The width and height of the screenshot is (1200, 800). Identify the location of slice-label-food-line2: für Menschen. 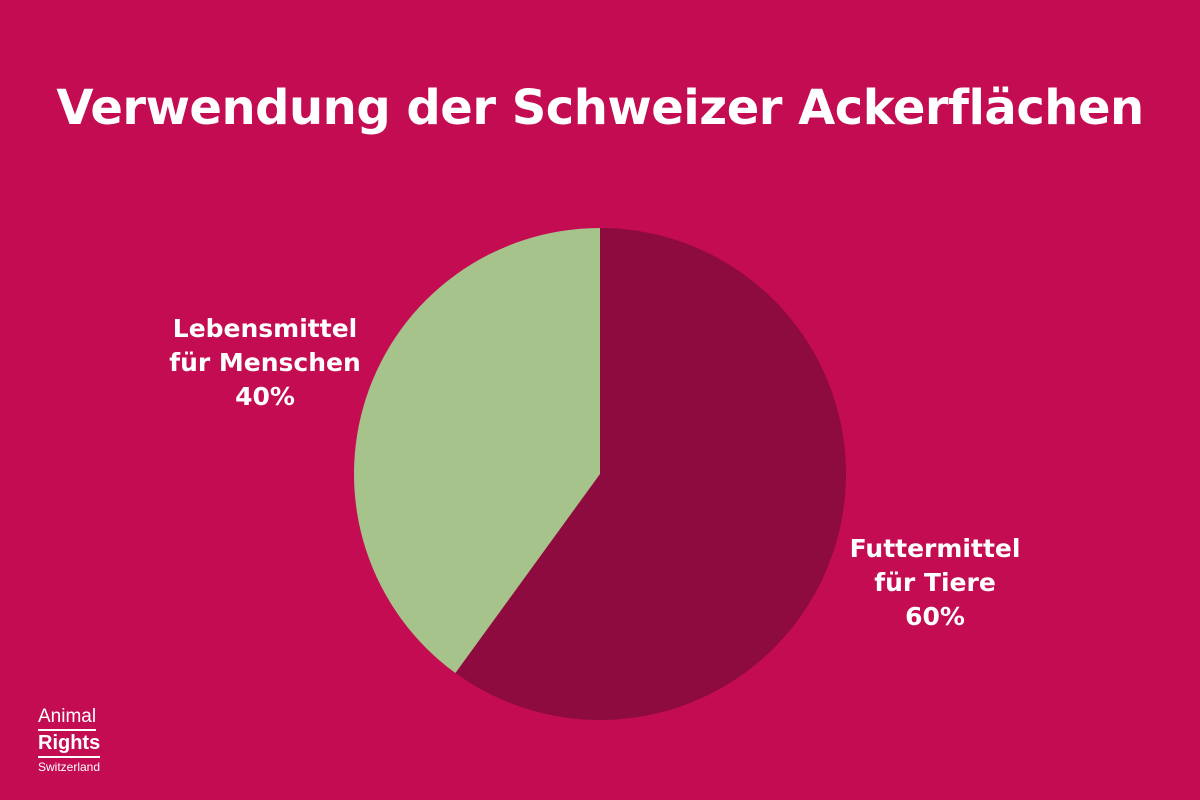
(265, 362).